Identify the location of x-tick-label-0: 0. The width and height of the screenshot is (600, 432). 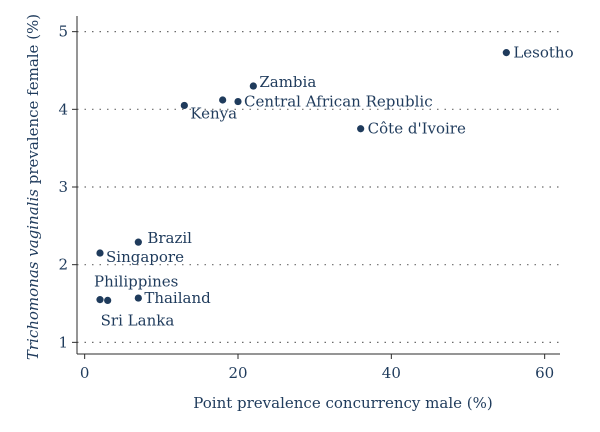
(85, 373).